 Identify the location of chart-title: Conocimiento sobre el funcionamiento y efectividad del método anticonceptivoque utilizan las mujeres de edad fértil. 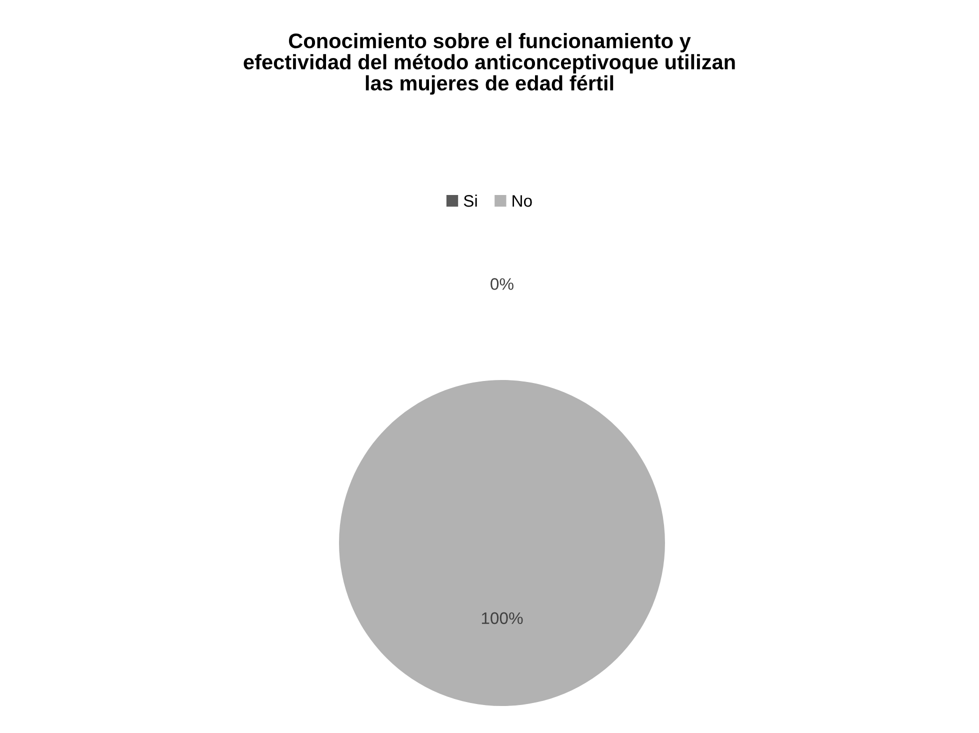
(489, 63).